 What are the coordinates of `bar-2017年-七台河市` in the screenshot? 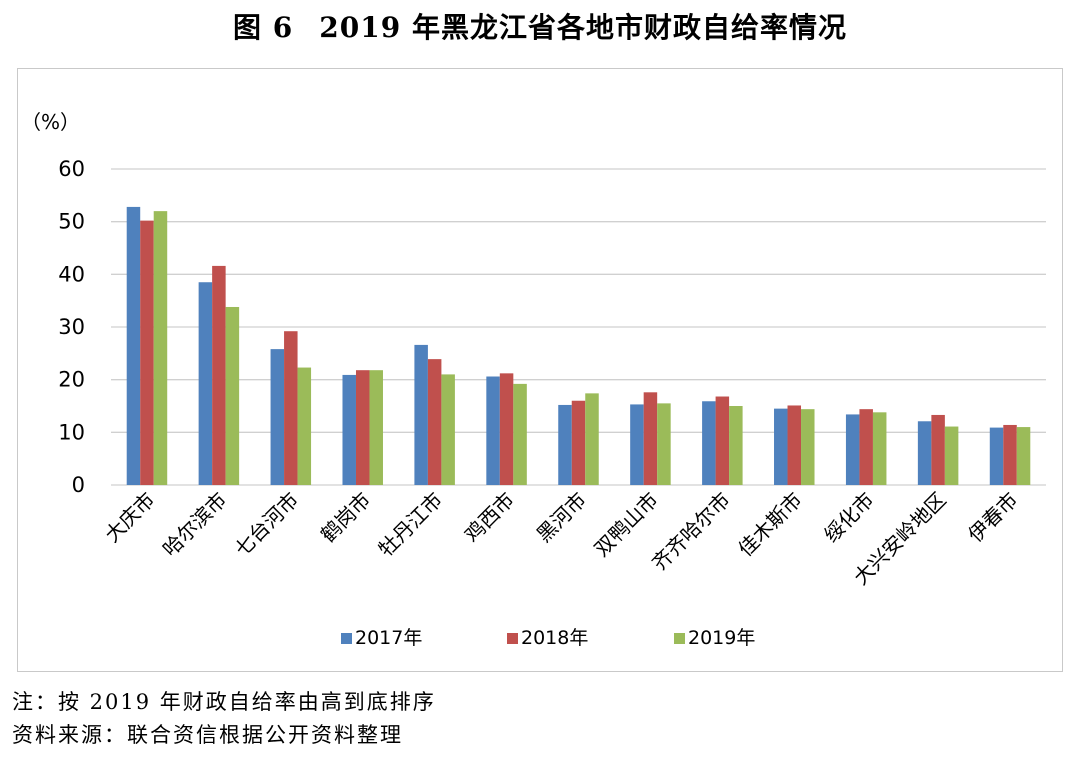 It's located at (277, 417).